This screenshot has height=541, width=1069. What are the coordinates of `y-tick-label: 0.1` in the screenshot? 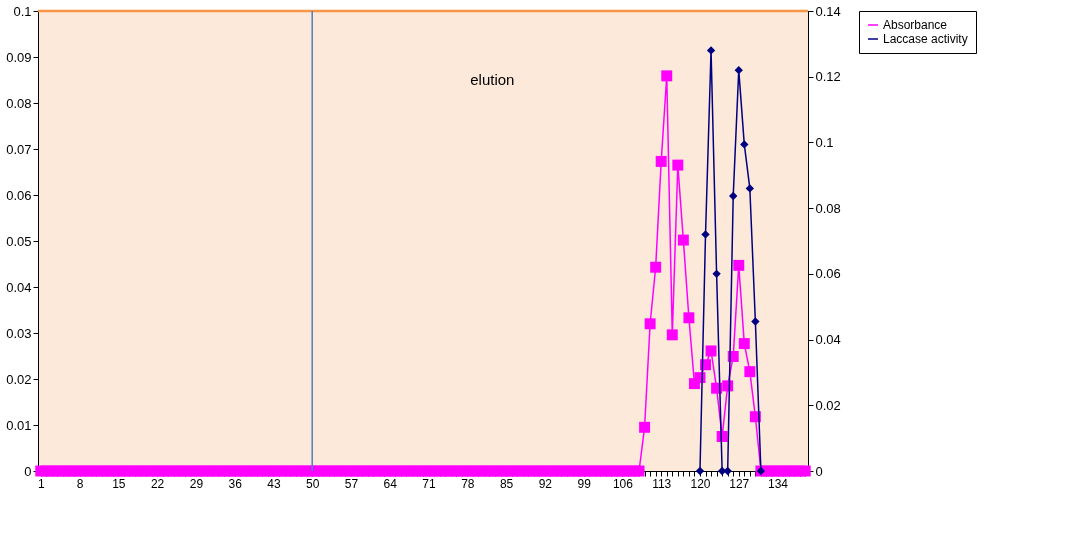 It's located at (22, 11).